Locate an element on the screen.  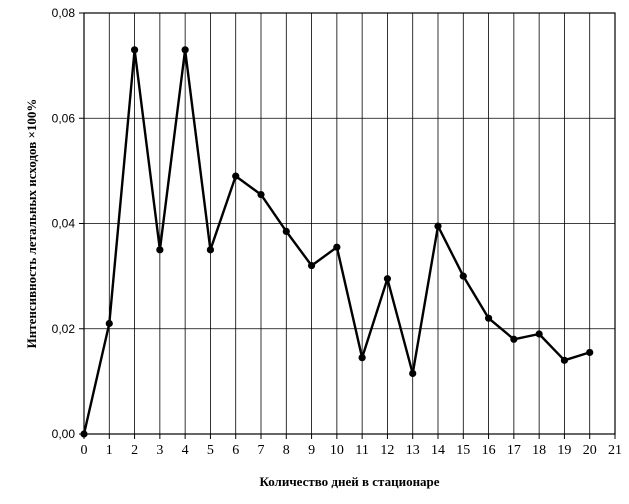
y-axis-title: Интенсивность летальных исходов ×100% is located at coordinates (31, 224).